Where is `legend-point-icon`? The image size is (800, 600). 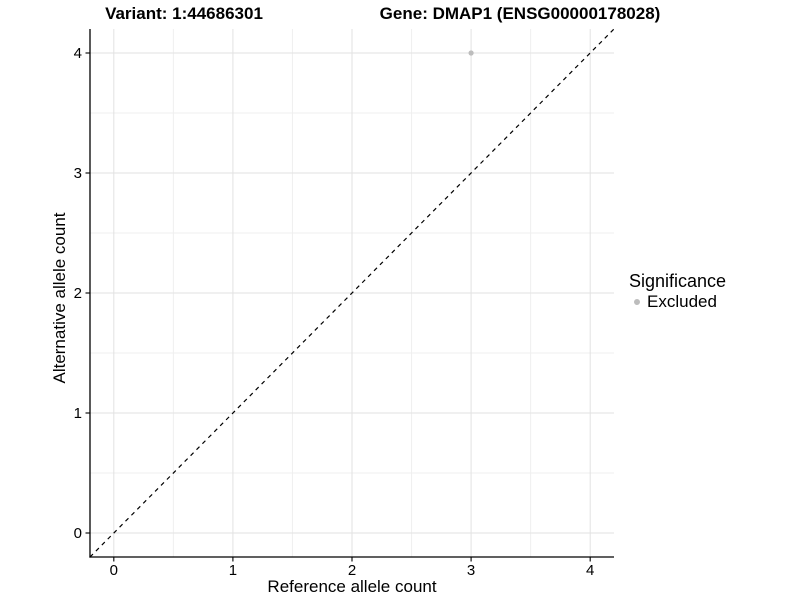 legend-point-icon is located at coordinates (637, 301).